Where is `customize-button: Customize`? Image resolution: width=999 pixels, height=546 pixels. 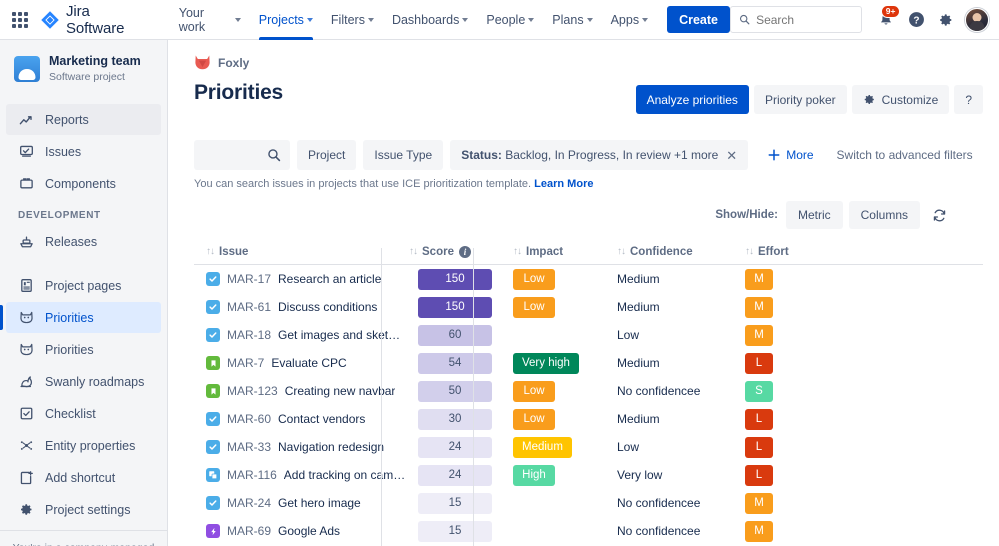
customize-button: Customize is located at coordinates (900, 99).